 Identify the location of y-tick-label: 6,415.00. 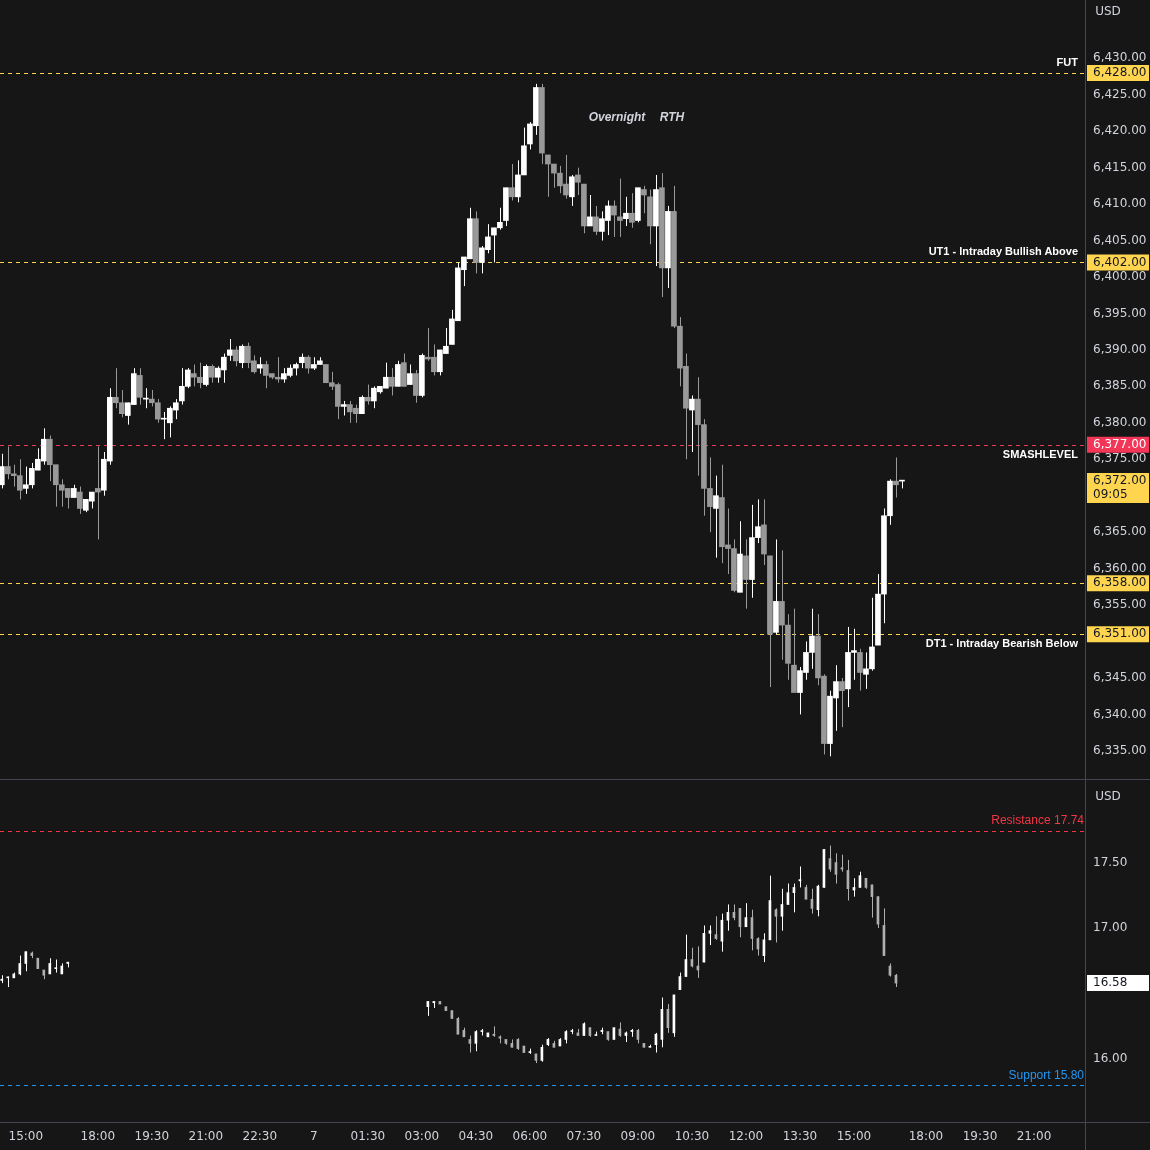
(1120, 166).